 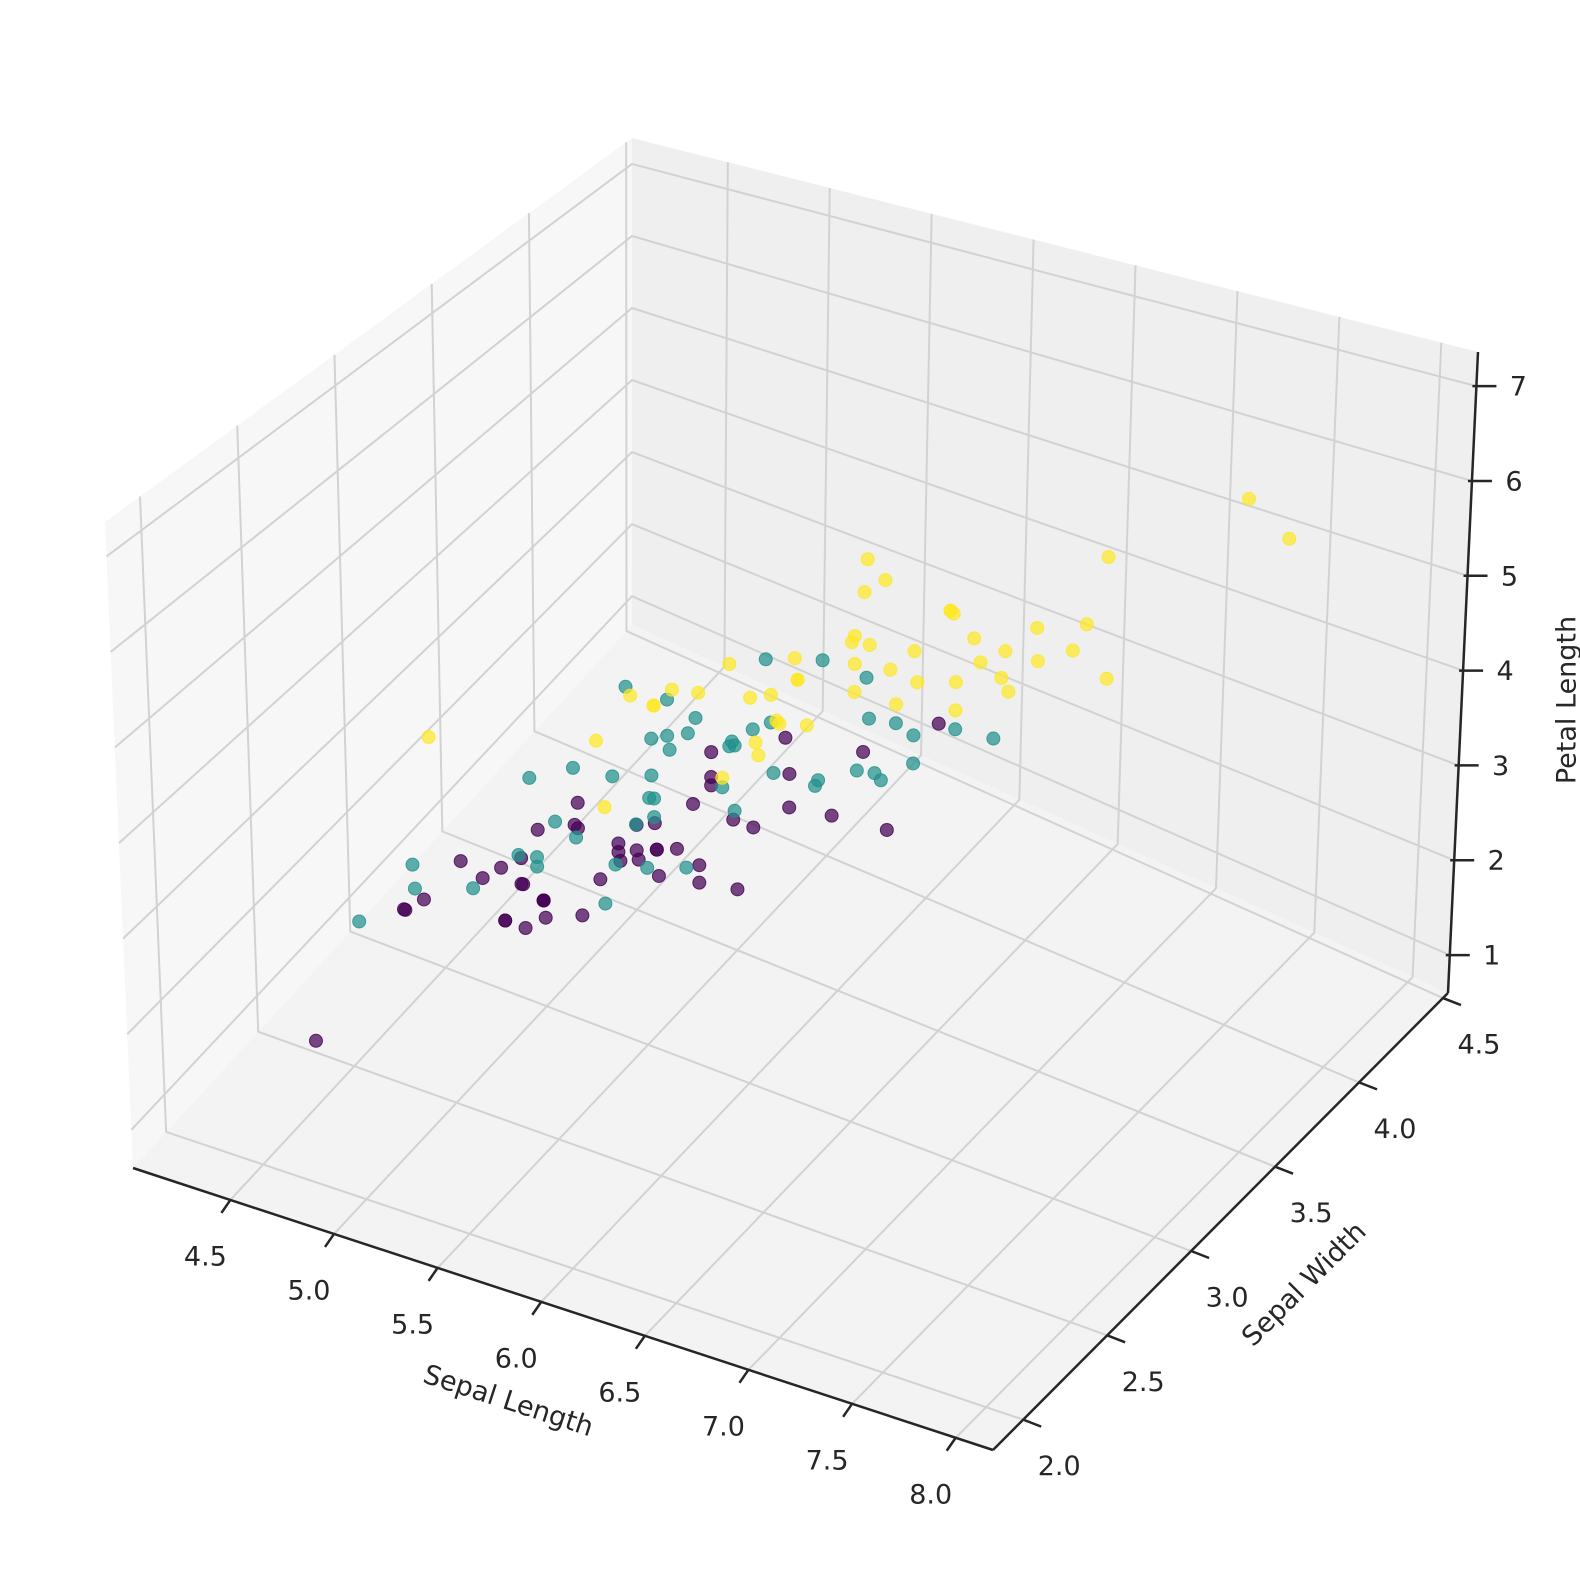 What do you see at coordinates (1518, 387) in the screenshot?
I see `z-tick-label: 7` at bounding box center [1518, 387].